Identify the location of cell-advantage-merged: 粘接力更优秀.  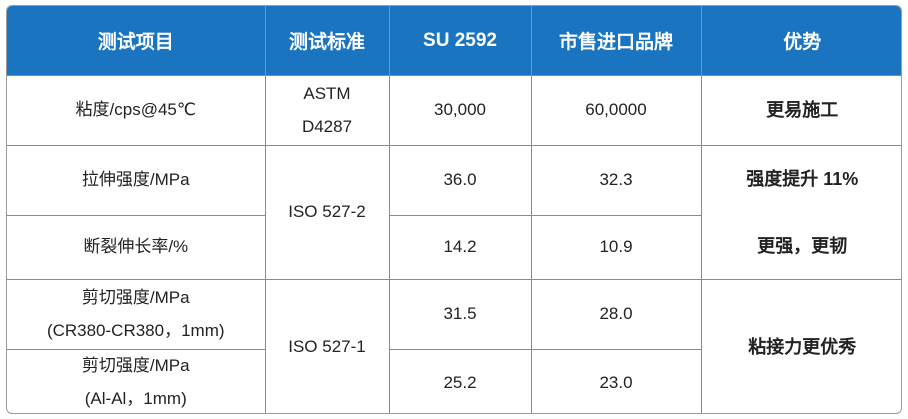
(800, 346).